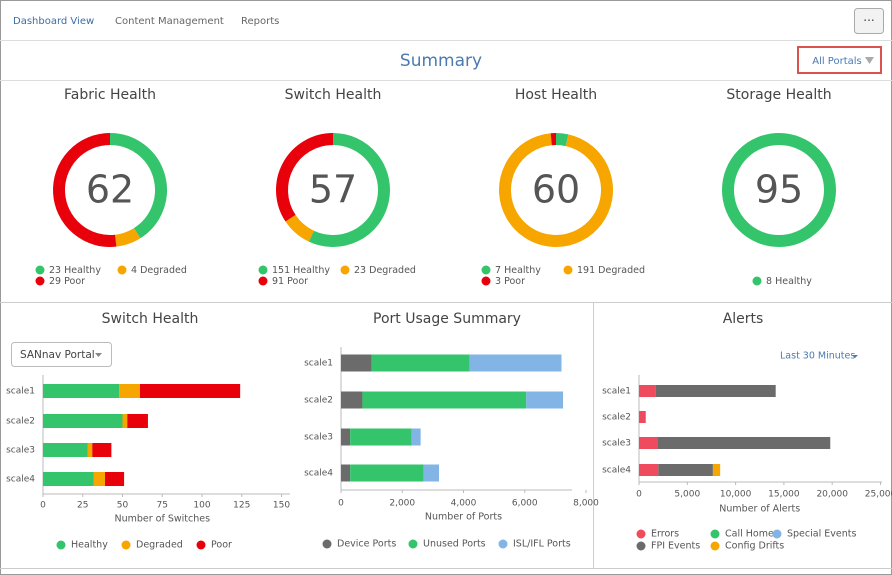 Image resolution: width=892 pixels, height=575 pixels. Describe the element at coordinates (759, 509) in the screenshot. I see `x-axis-title: Number of Alerts` at that location.